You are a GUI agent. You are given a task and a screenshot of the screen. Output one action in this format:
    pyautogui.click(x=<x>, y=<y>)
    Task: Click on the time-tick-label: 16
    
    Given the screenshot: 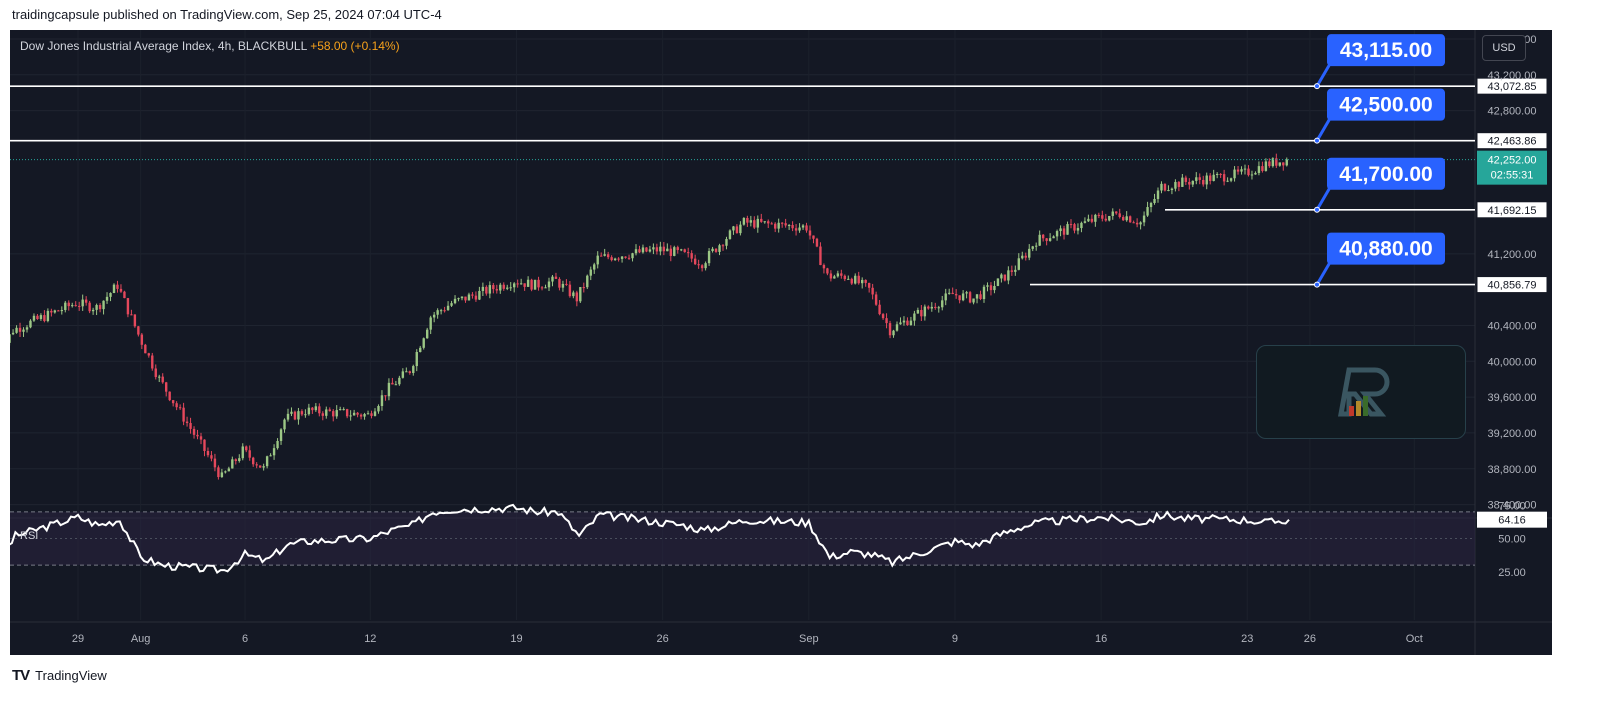 What is the action you would take?
    pyautogui.click(x=1101, y=639)
    